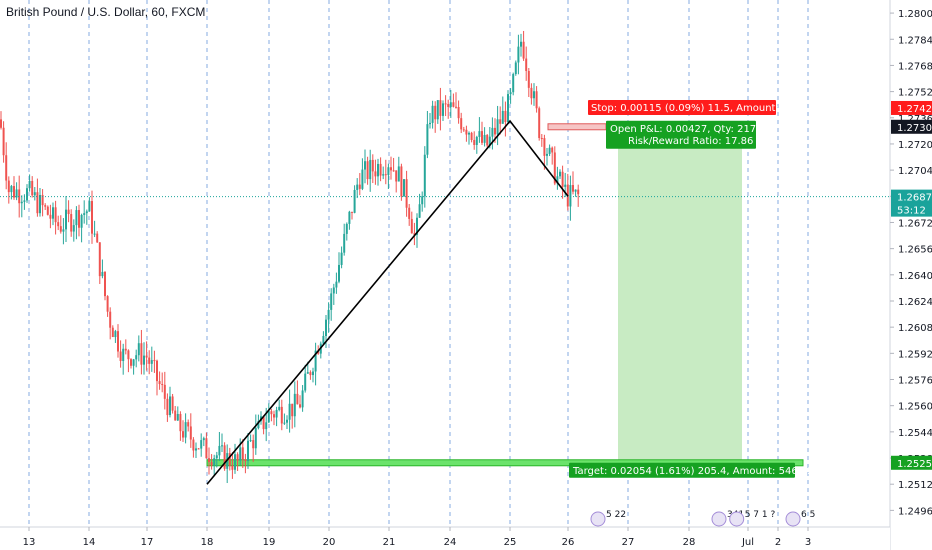  Describe the element at coordinates (681, 134) in the screenshot. I see `pnl-label-box` at that location.